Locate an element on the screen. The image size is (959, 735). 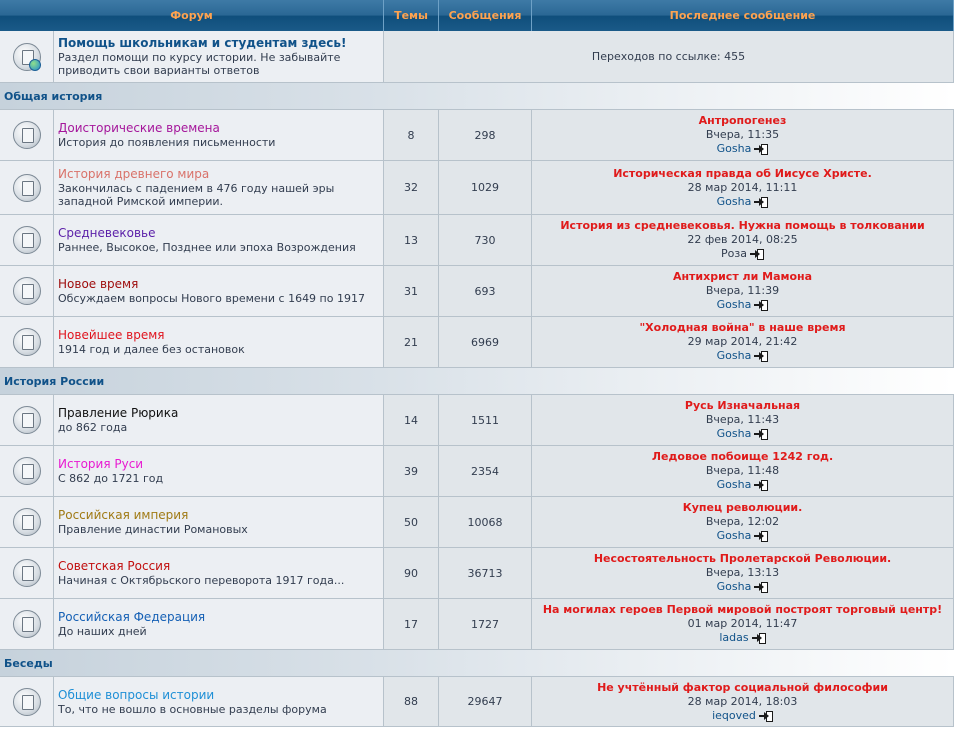
forum-description: История до появления письменности is located at coordinates (167, 142).